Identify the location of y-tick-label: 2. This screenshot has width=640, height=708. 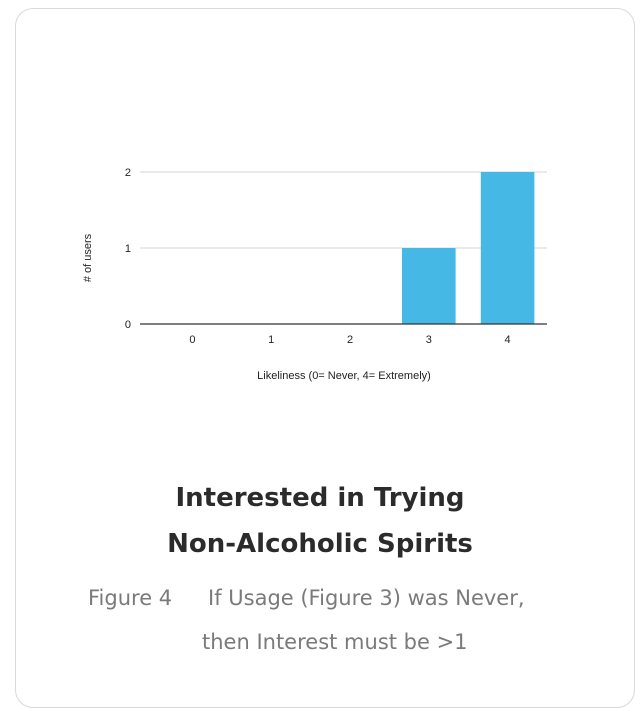
(128, 173).